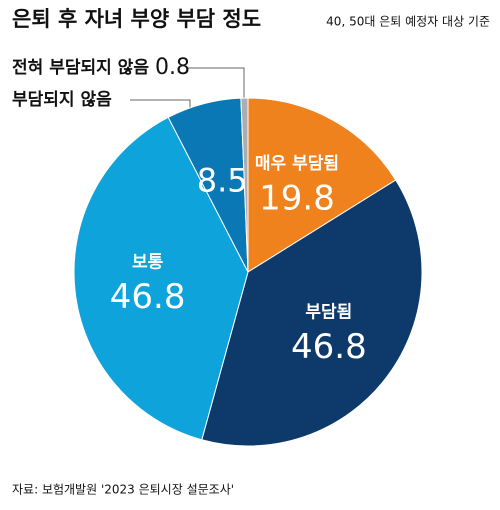 This screenshot has height=510, width=500. What do you see at coordinates (408, 22) in the screenshot?
I see `chart-subtitle: 40, 50대 은퇴 예정자 대상 기준` at bounding box center [408, 22].